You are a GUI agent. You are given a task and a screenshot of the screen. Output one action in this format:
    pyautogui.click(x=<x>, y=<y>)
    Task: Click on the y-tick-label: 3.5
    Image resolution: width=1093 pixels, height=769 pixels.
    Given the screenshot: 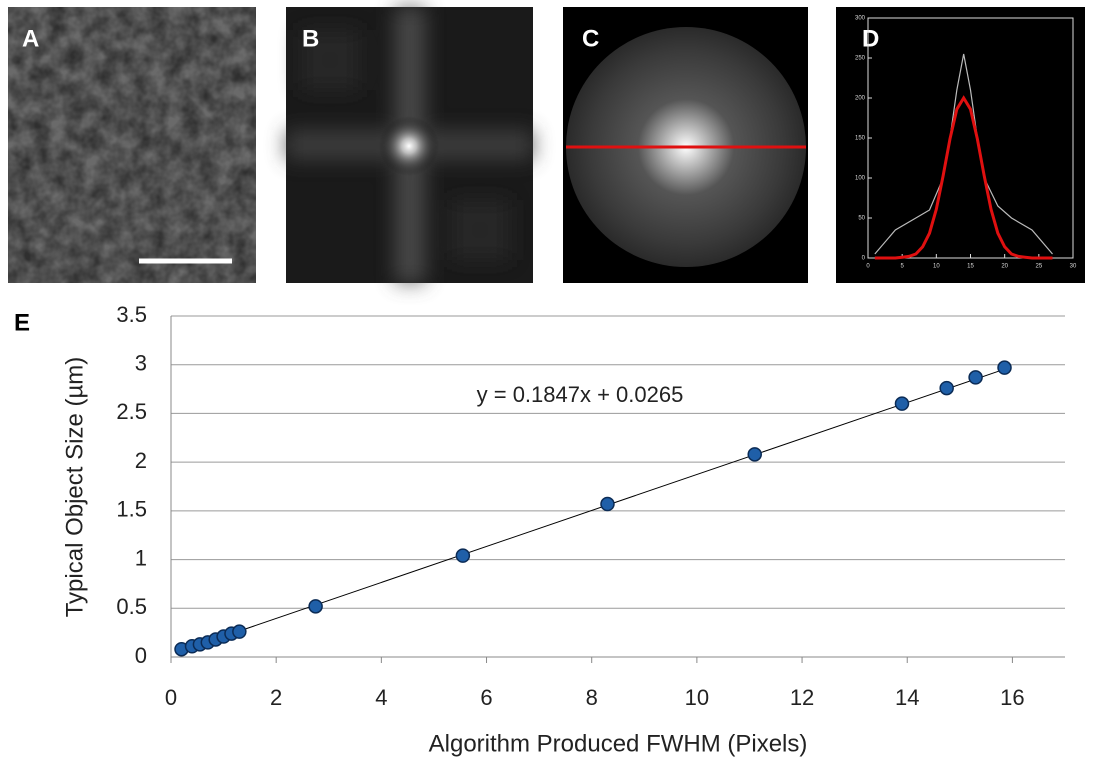 What is the action you would take?
    pyautogui.click(x=131, y=314)
    